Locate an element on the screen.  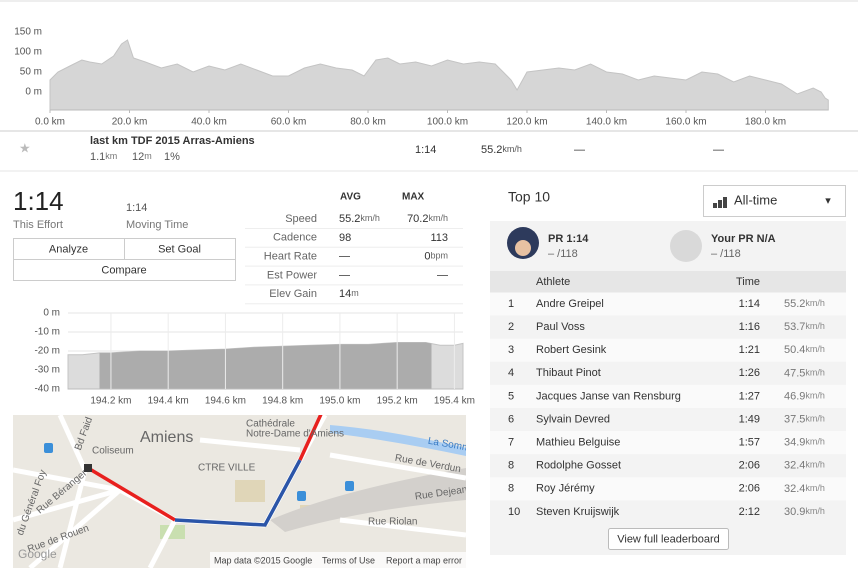
route-end is located at coordinates (310, 438).